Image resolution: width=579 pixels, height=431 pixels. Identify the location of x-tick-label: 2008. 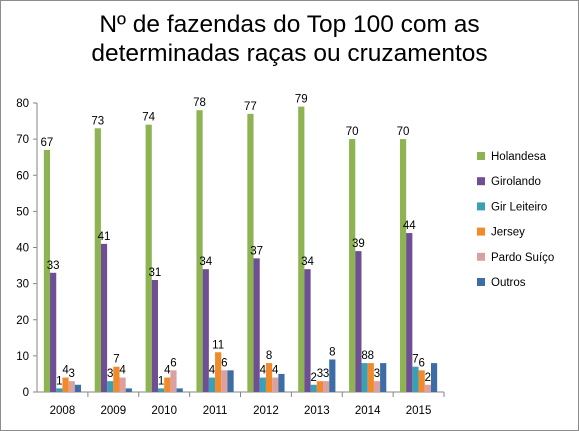
(63, 411).